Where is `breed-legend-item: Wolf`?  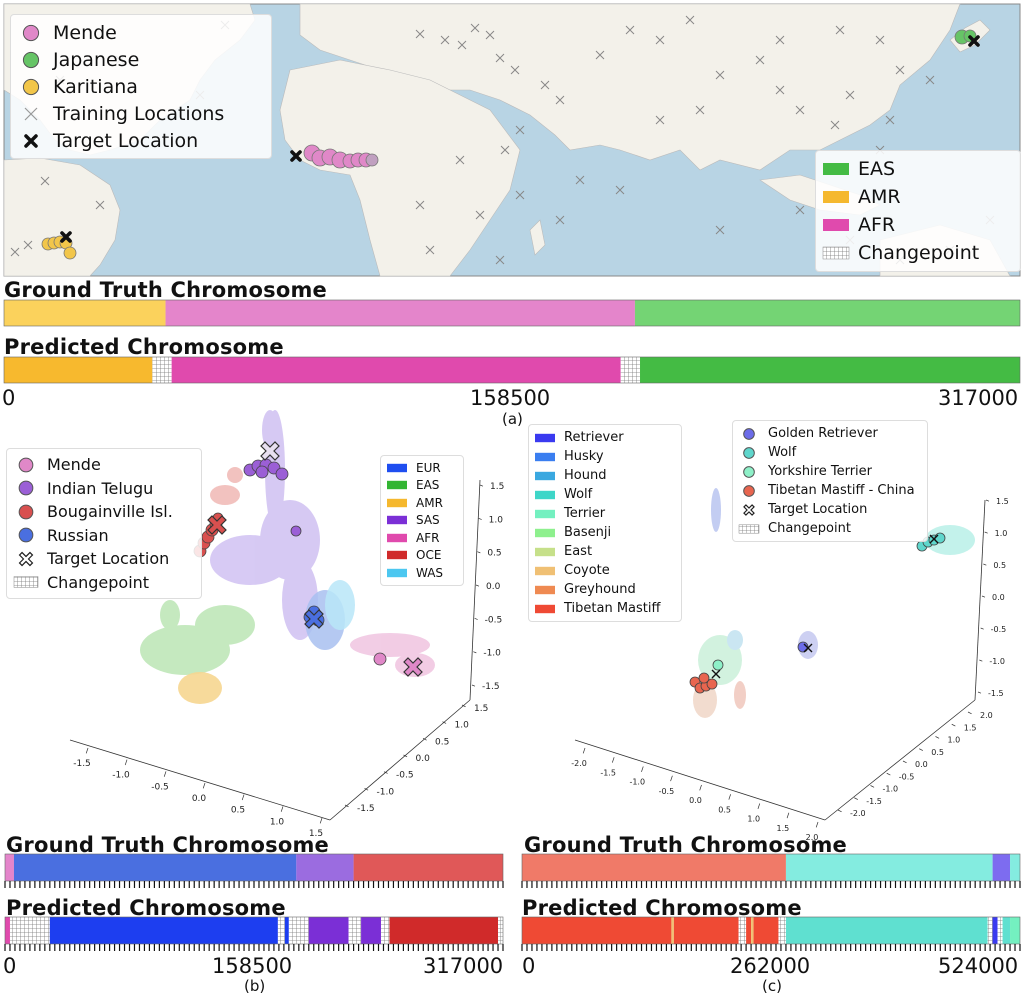
breed-legend-item: Wolf is located at coordinates (605, 494).